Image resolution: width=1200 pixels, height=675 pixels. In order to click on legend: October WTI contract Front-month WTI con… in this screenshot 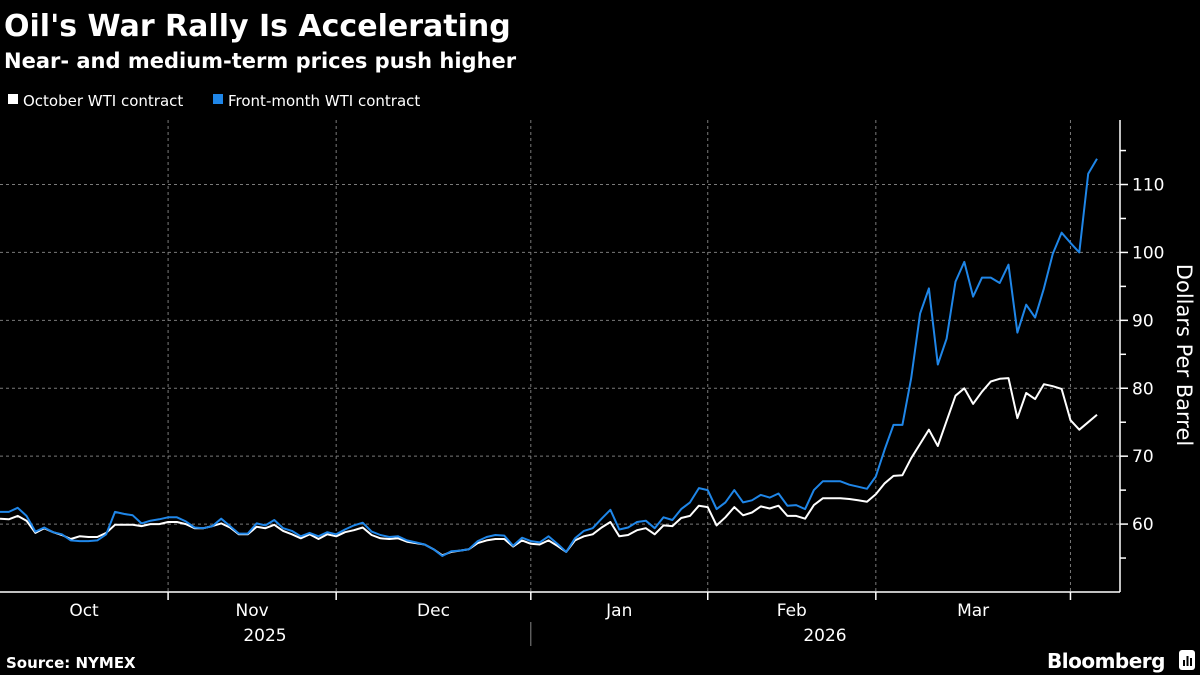, I will do `click(214, 101)`.